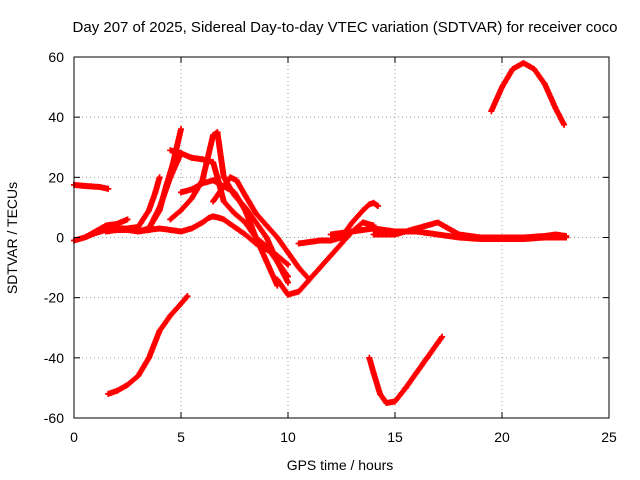 The height and width of the screenshot is (480, 640). What do you see at coordinates (12, 238) in the screenshot?
I see `y-axis-label: SDTVAR / TECUs` at bounding box center [12, 238].